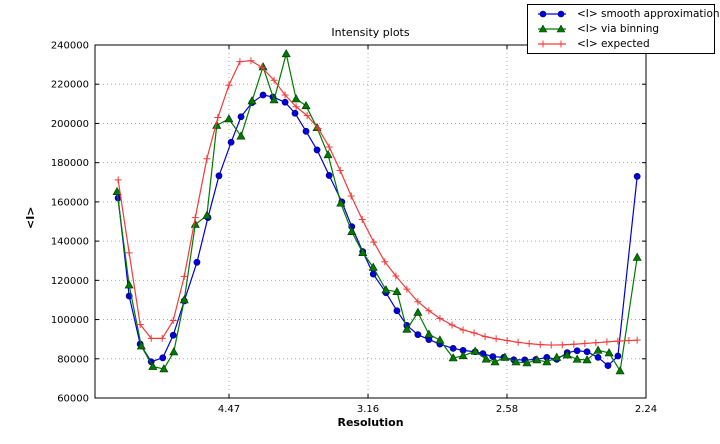 This screenshot has width=720, height=444. I want to click on y-tick-label: 160000, so click(70, 202).